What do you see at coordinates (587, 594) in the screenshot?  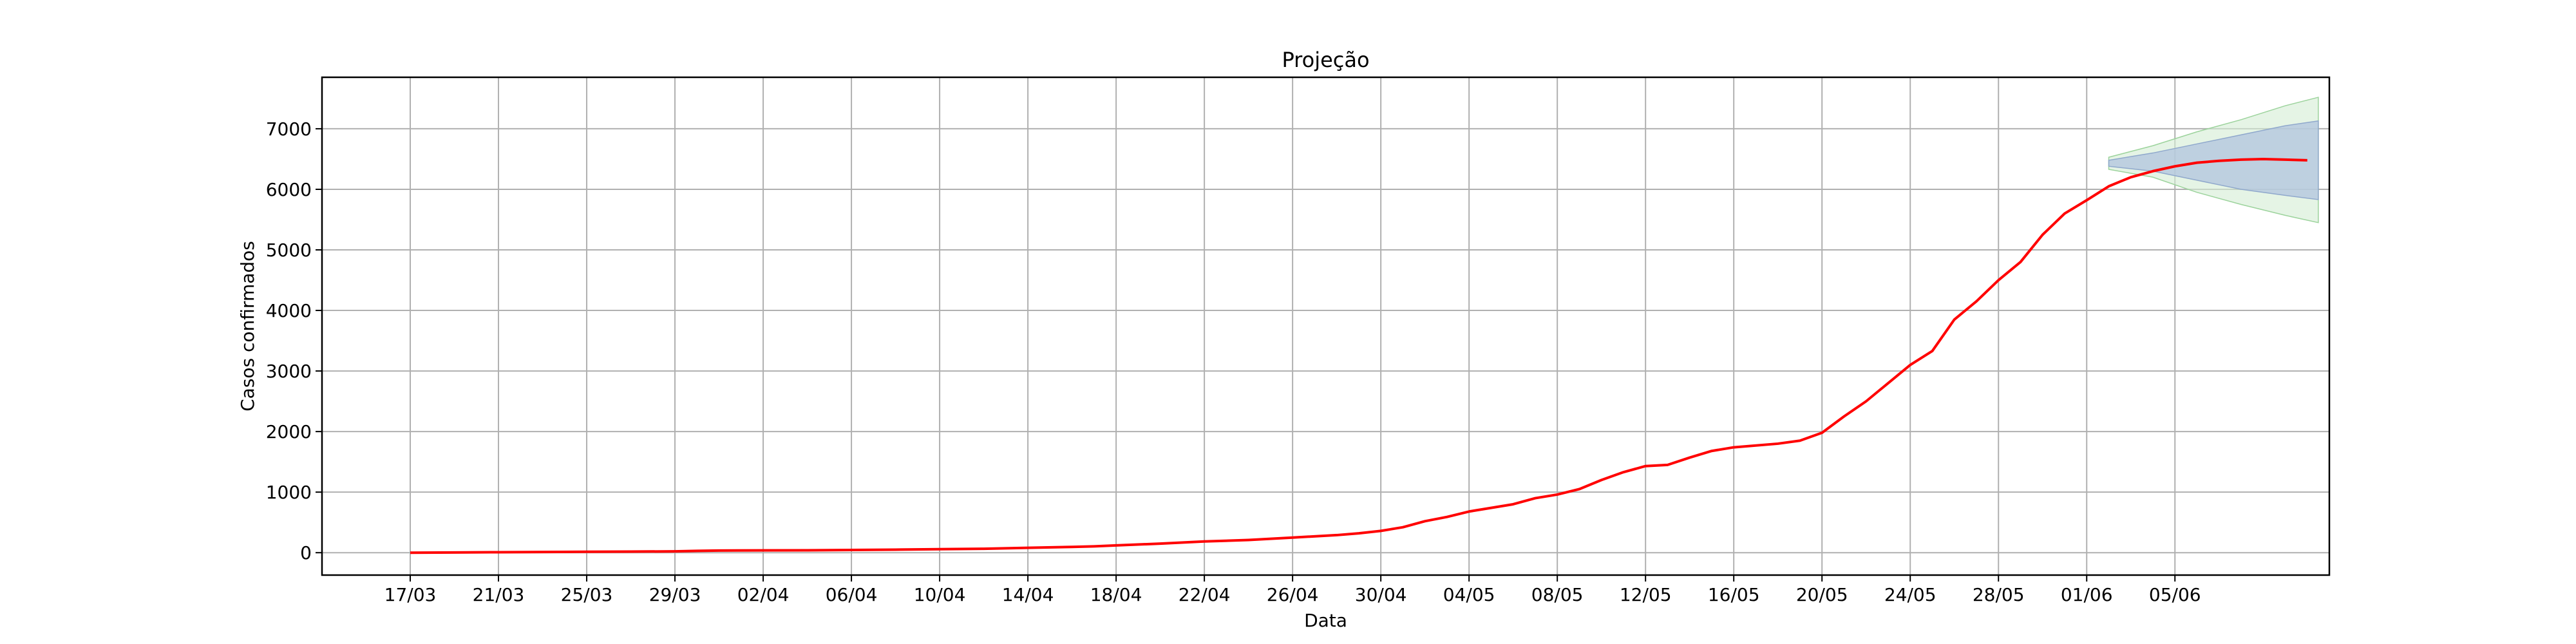 I see `x-tick-label: 25/03` at bounding box center [587, 594].